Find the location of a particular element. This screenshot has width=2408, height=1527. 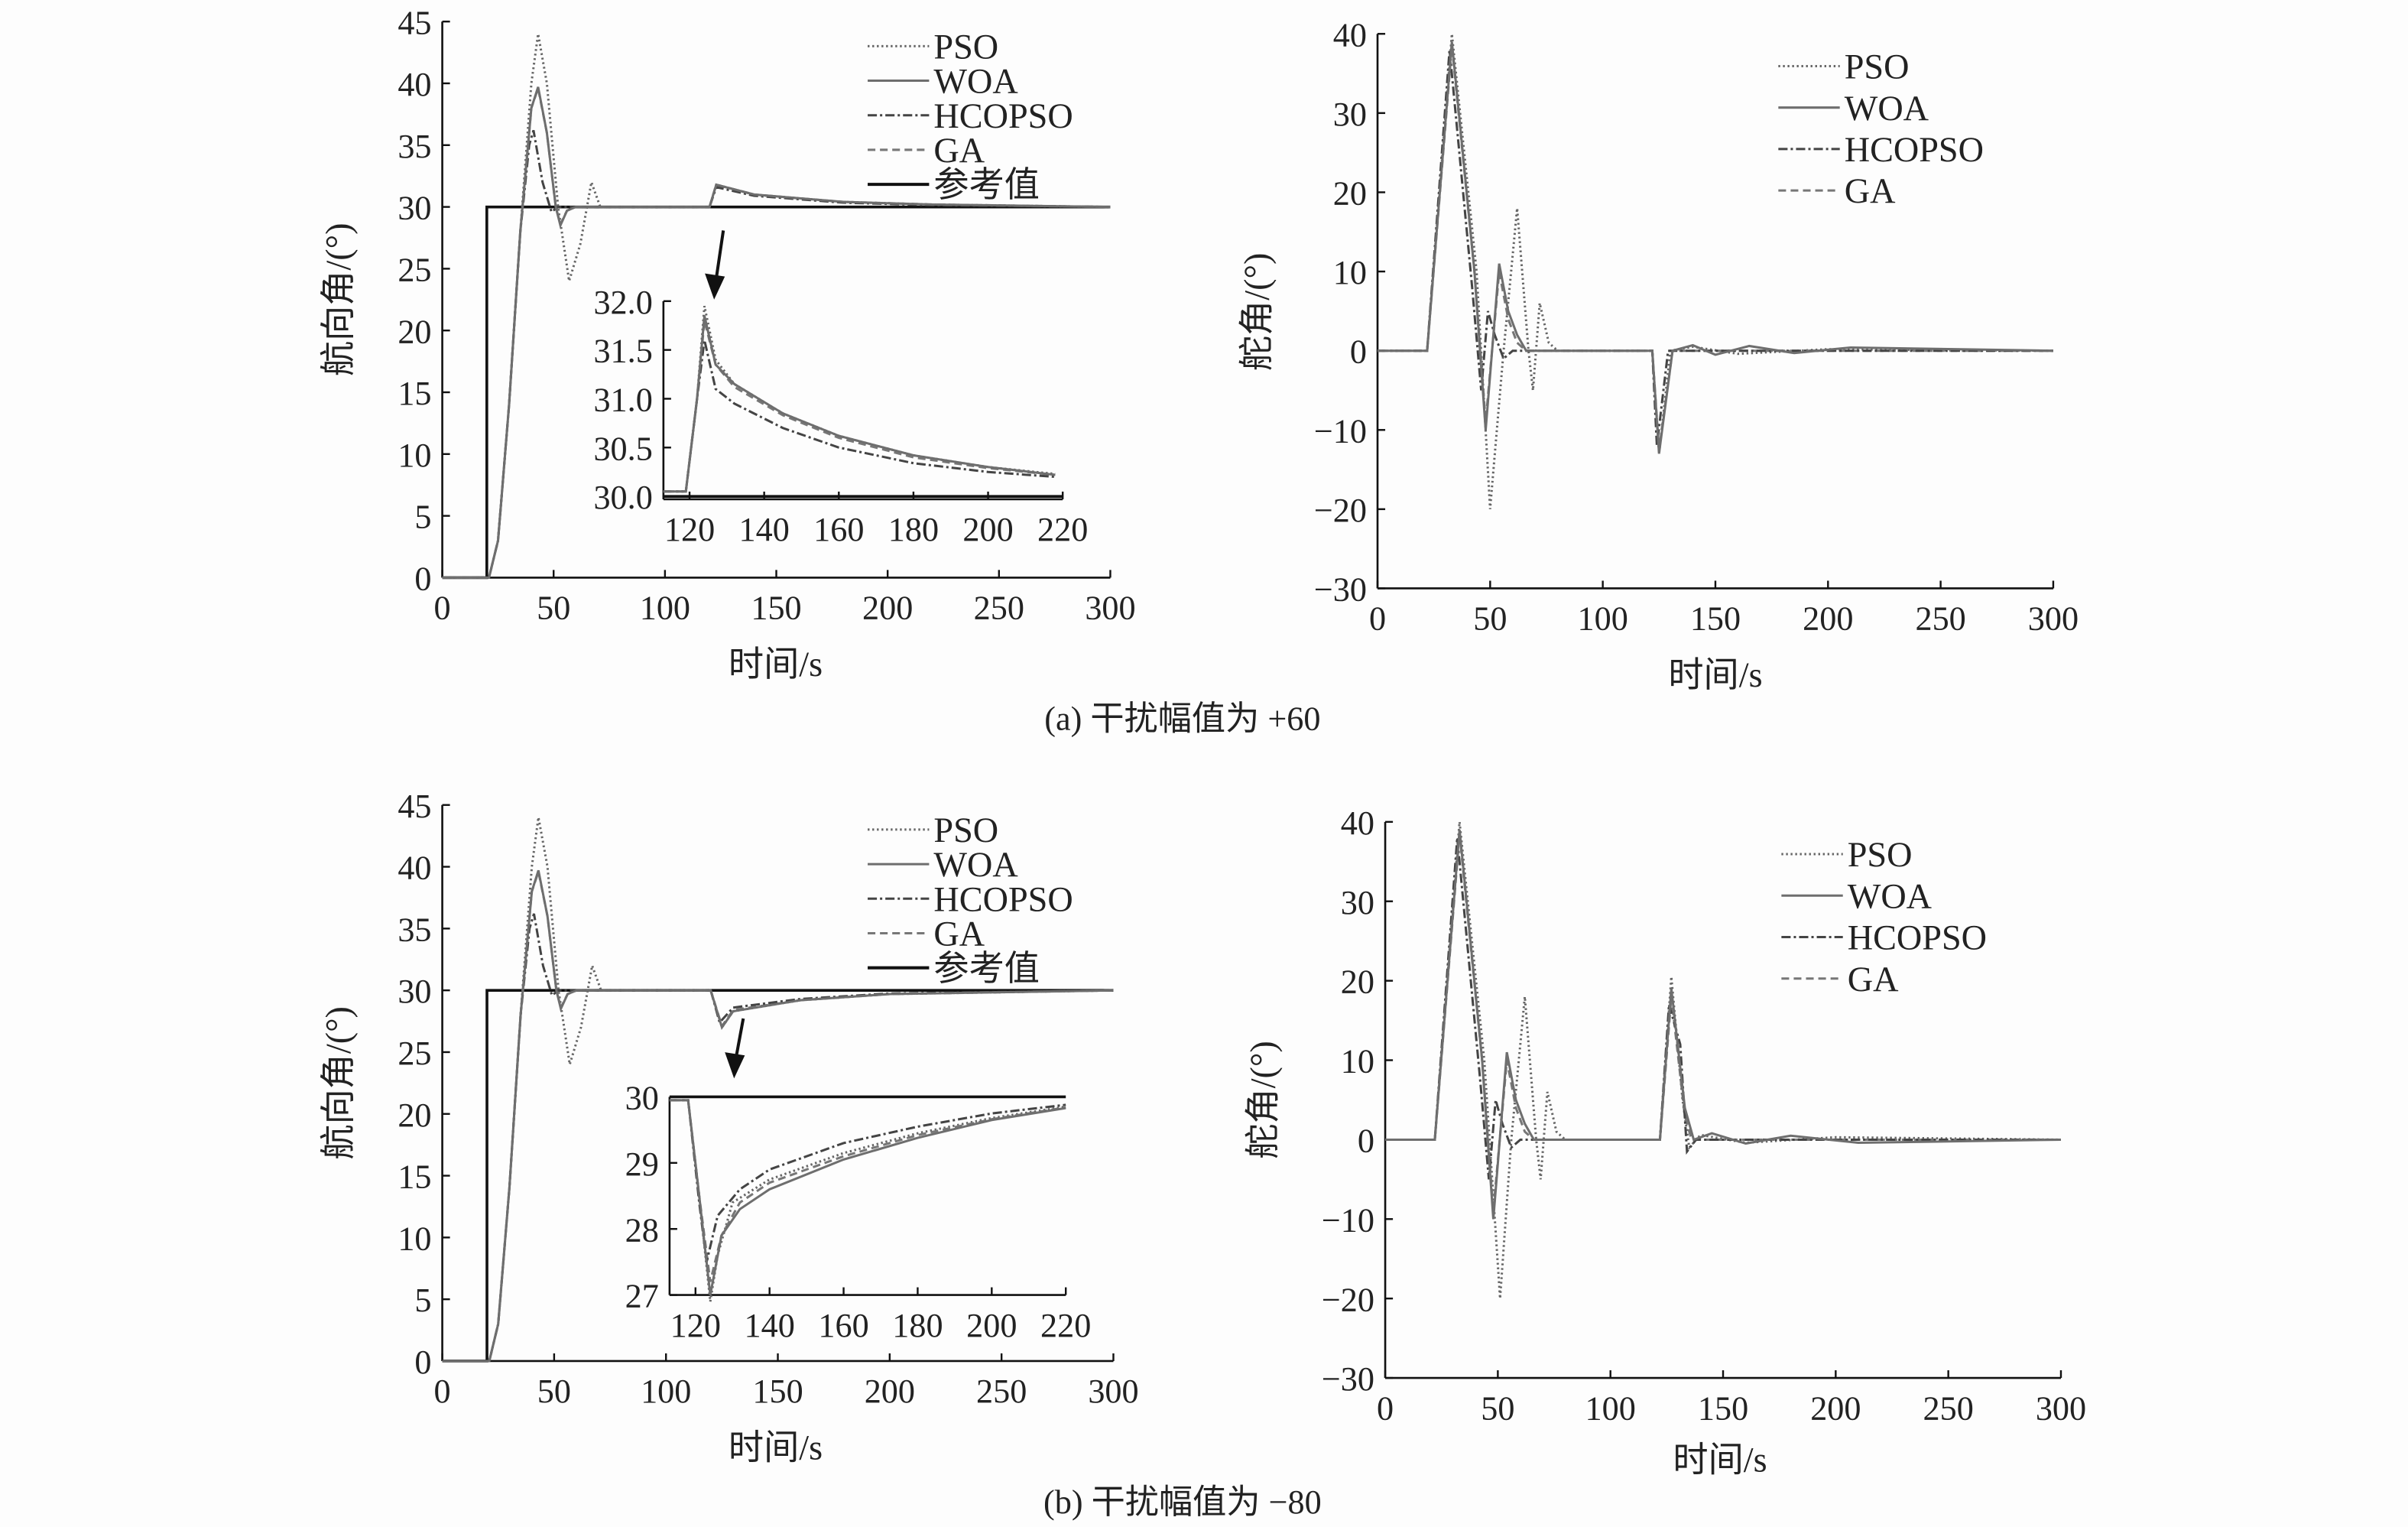

y-tick-label: 32.0 is located at coordinates (622, 302).